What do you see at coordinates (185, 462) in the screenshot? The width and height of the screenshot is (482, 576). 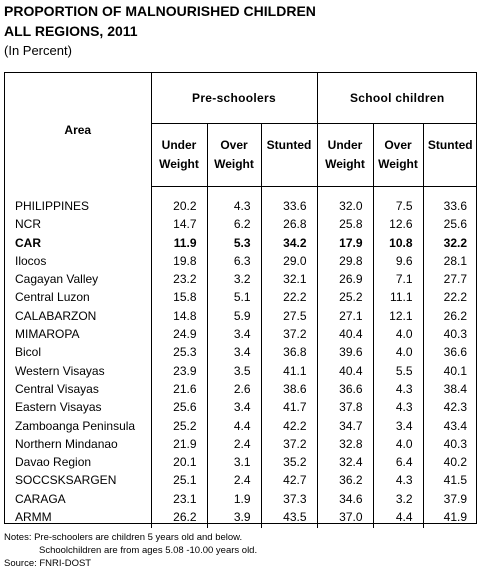 I see `value-cell-p-uw: 20.1` at bounding box center [185, 462].